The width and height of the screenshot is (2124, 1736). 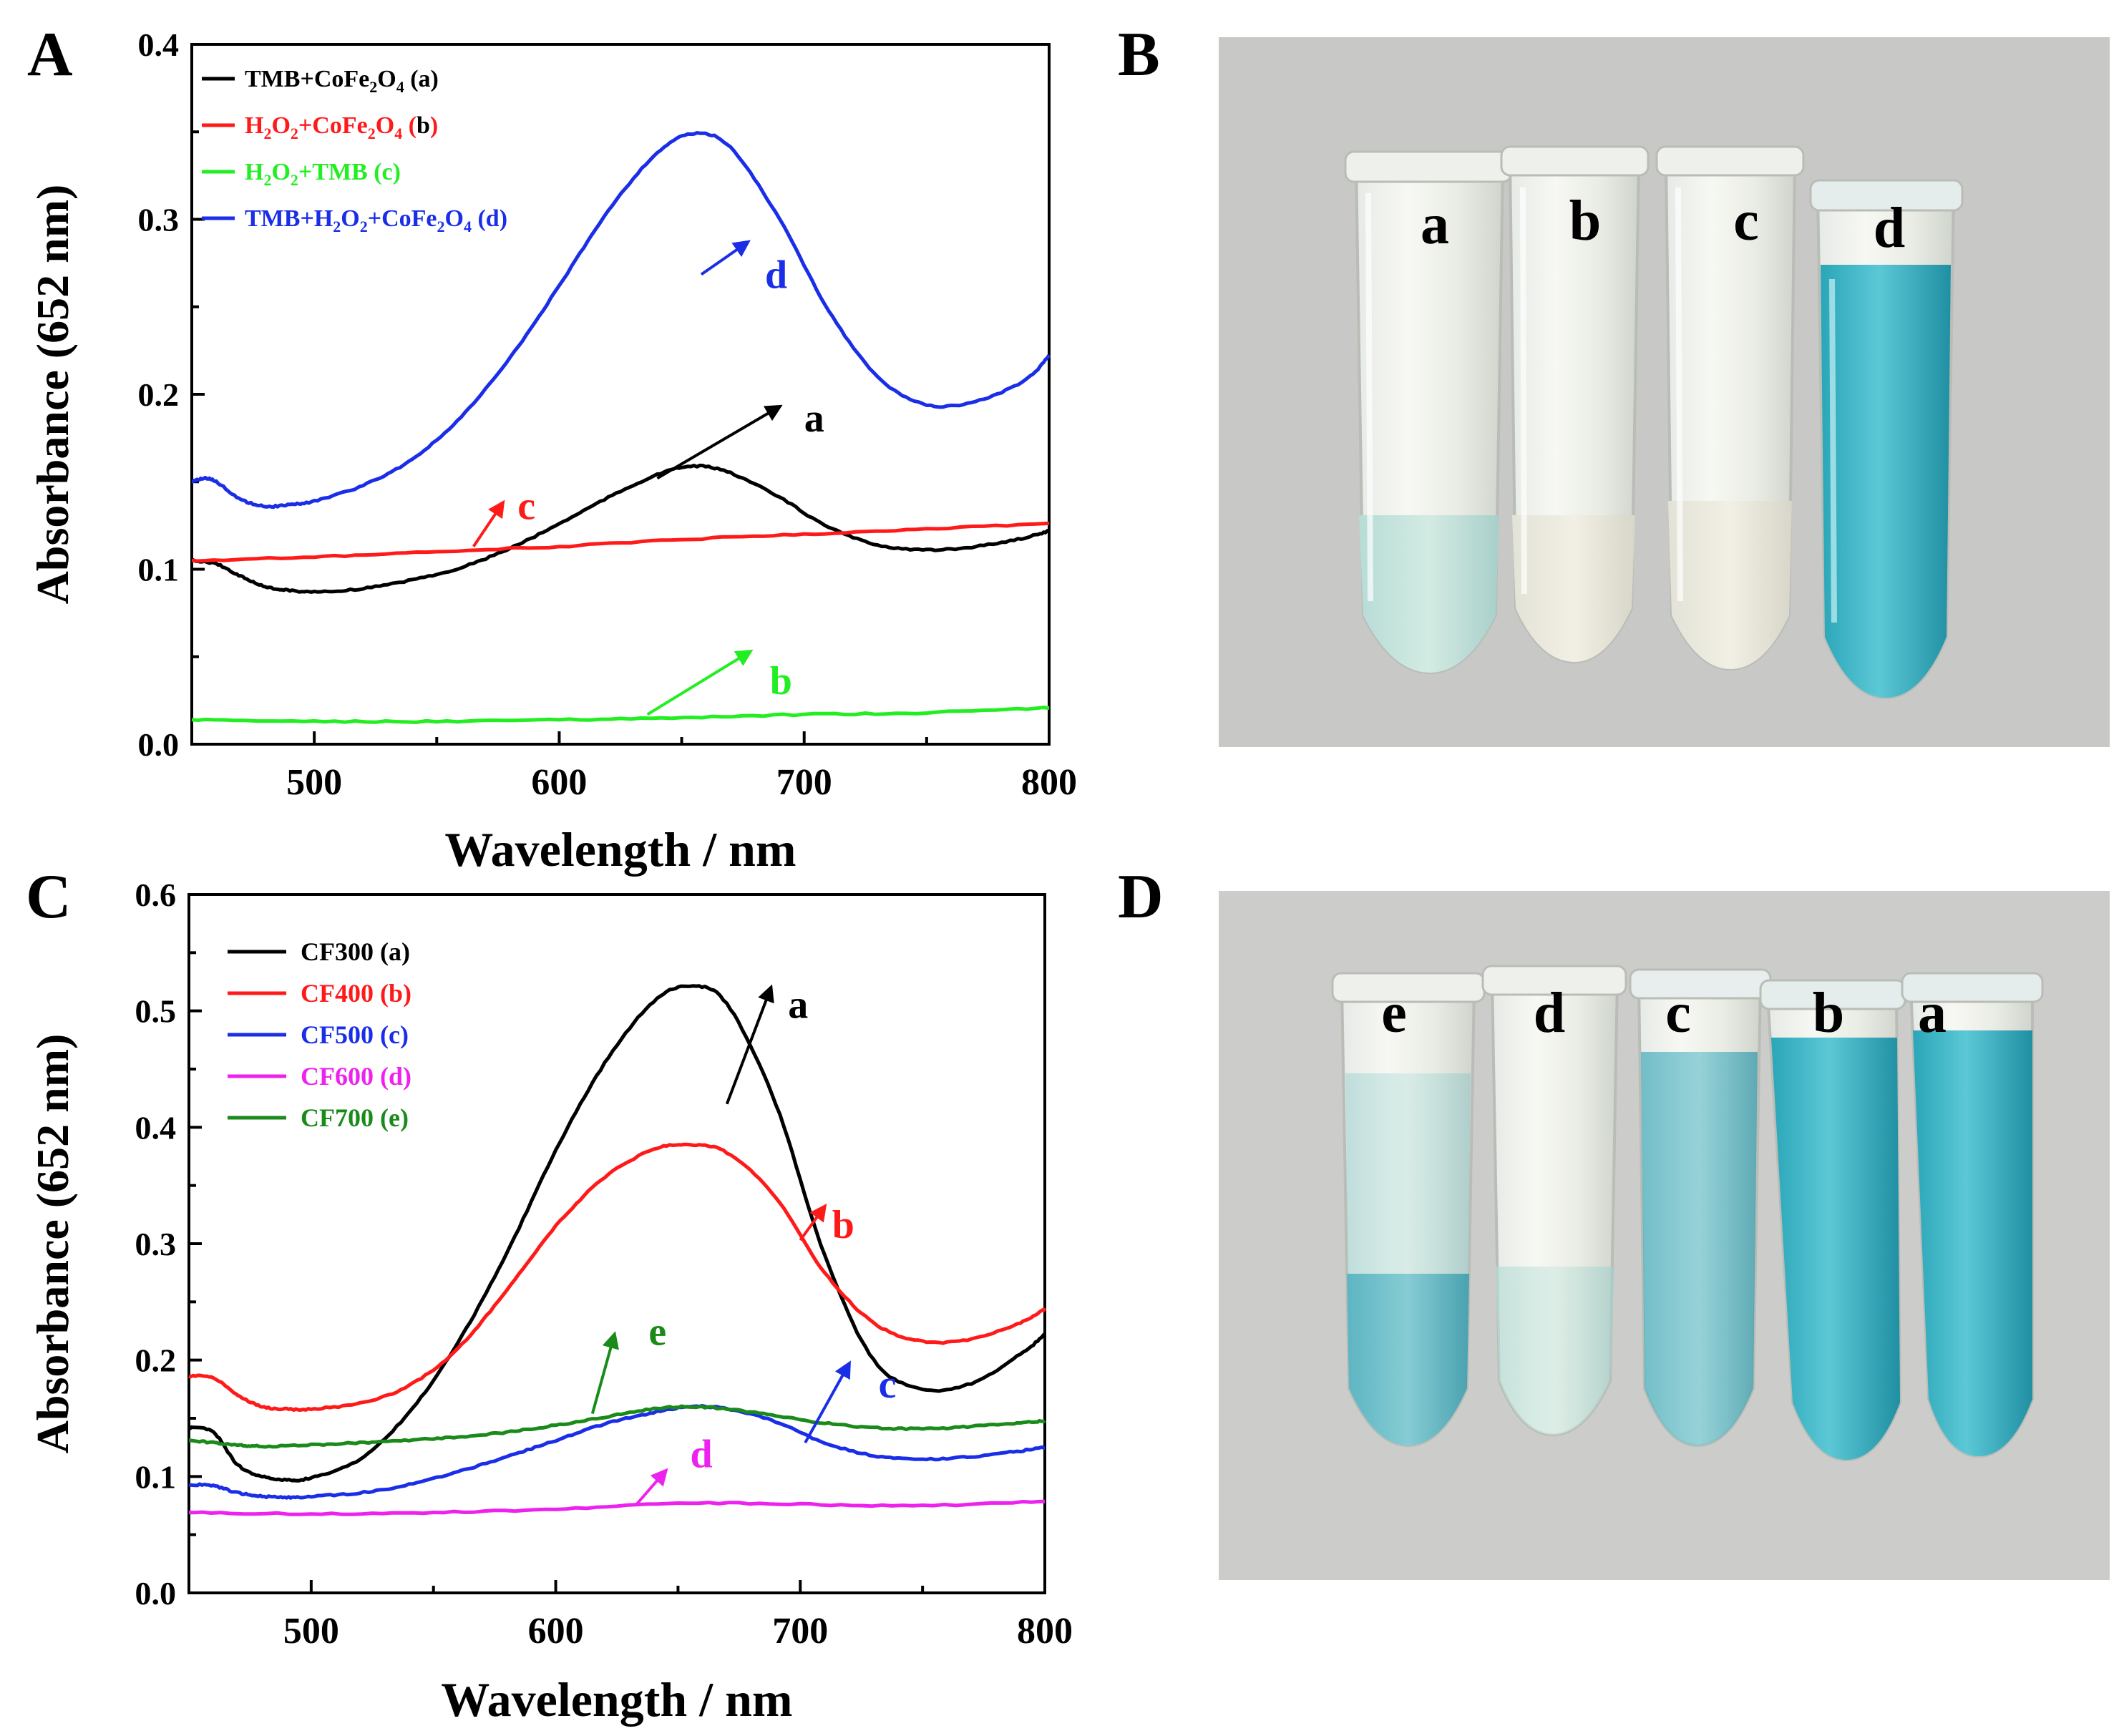 What do you see at coordinates (376, 220) in the screenshot?
I see `legend-entry: TMB+H2O2+CoFe2O4 (d)` at bounding box center [376, 220].